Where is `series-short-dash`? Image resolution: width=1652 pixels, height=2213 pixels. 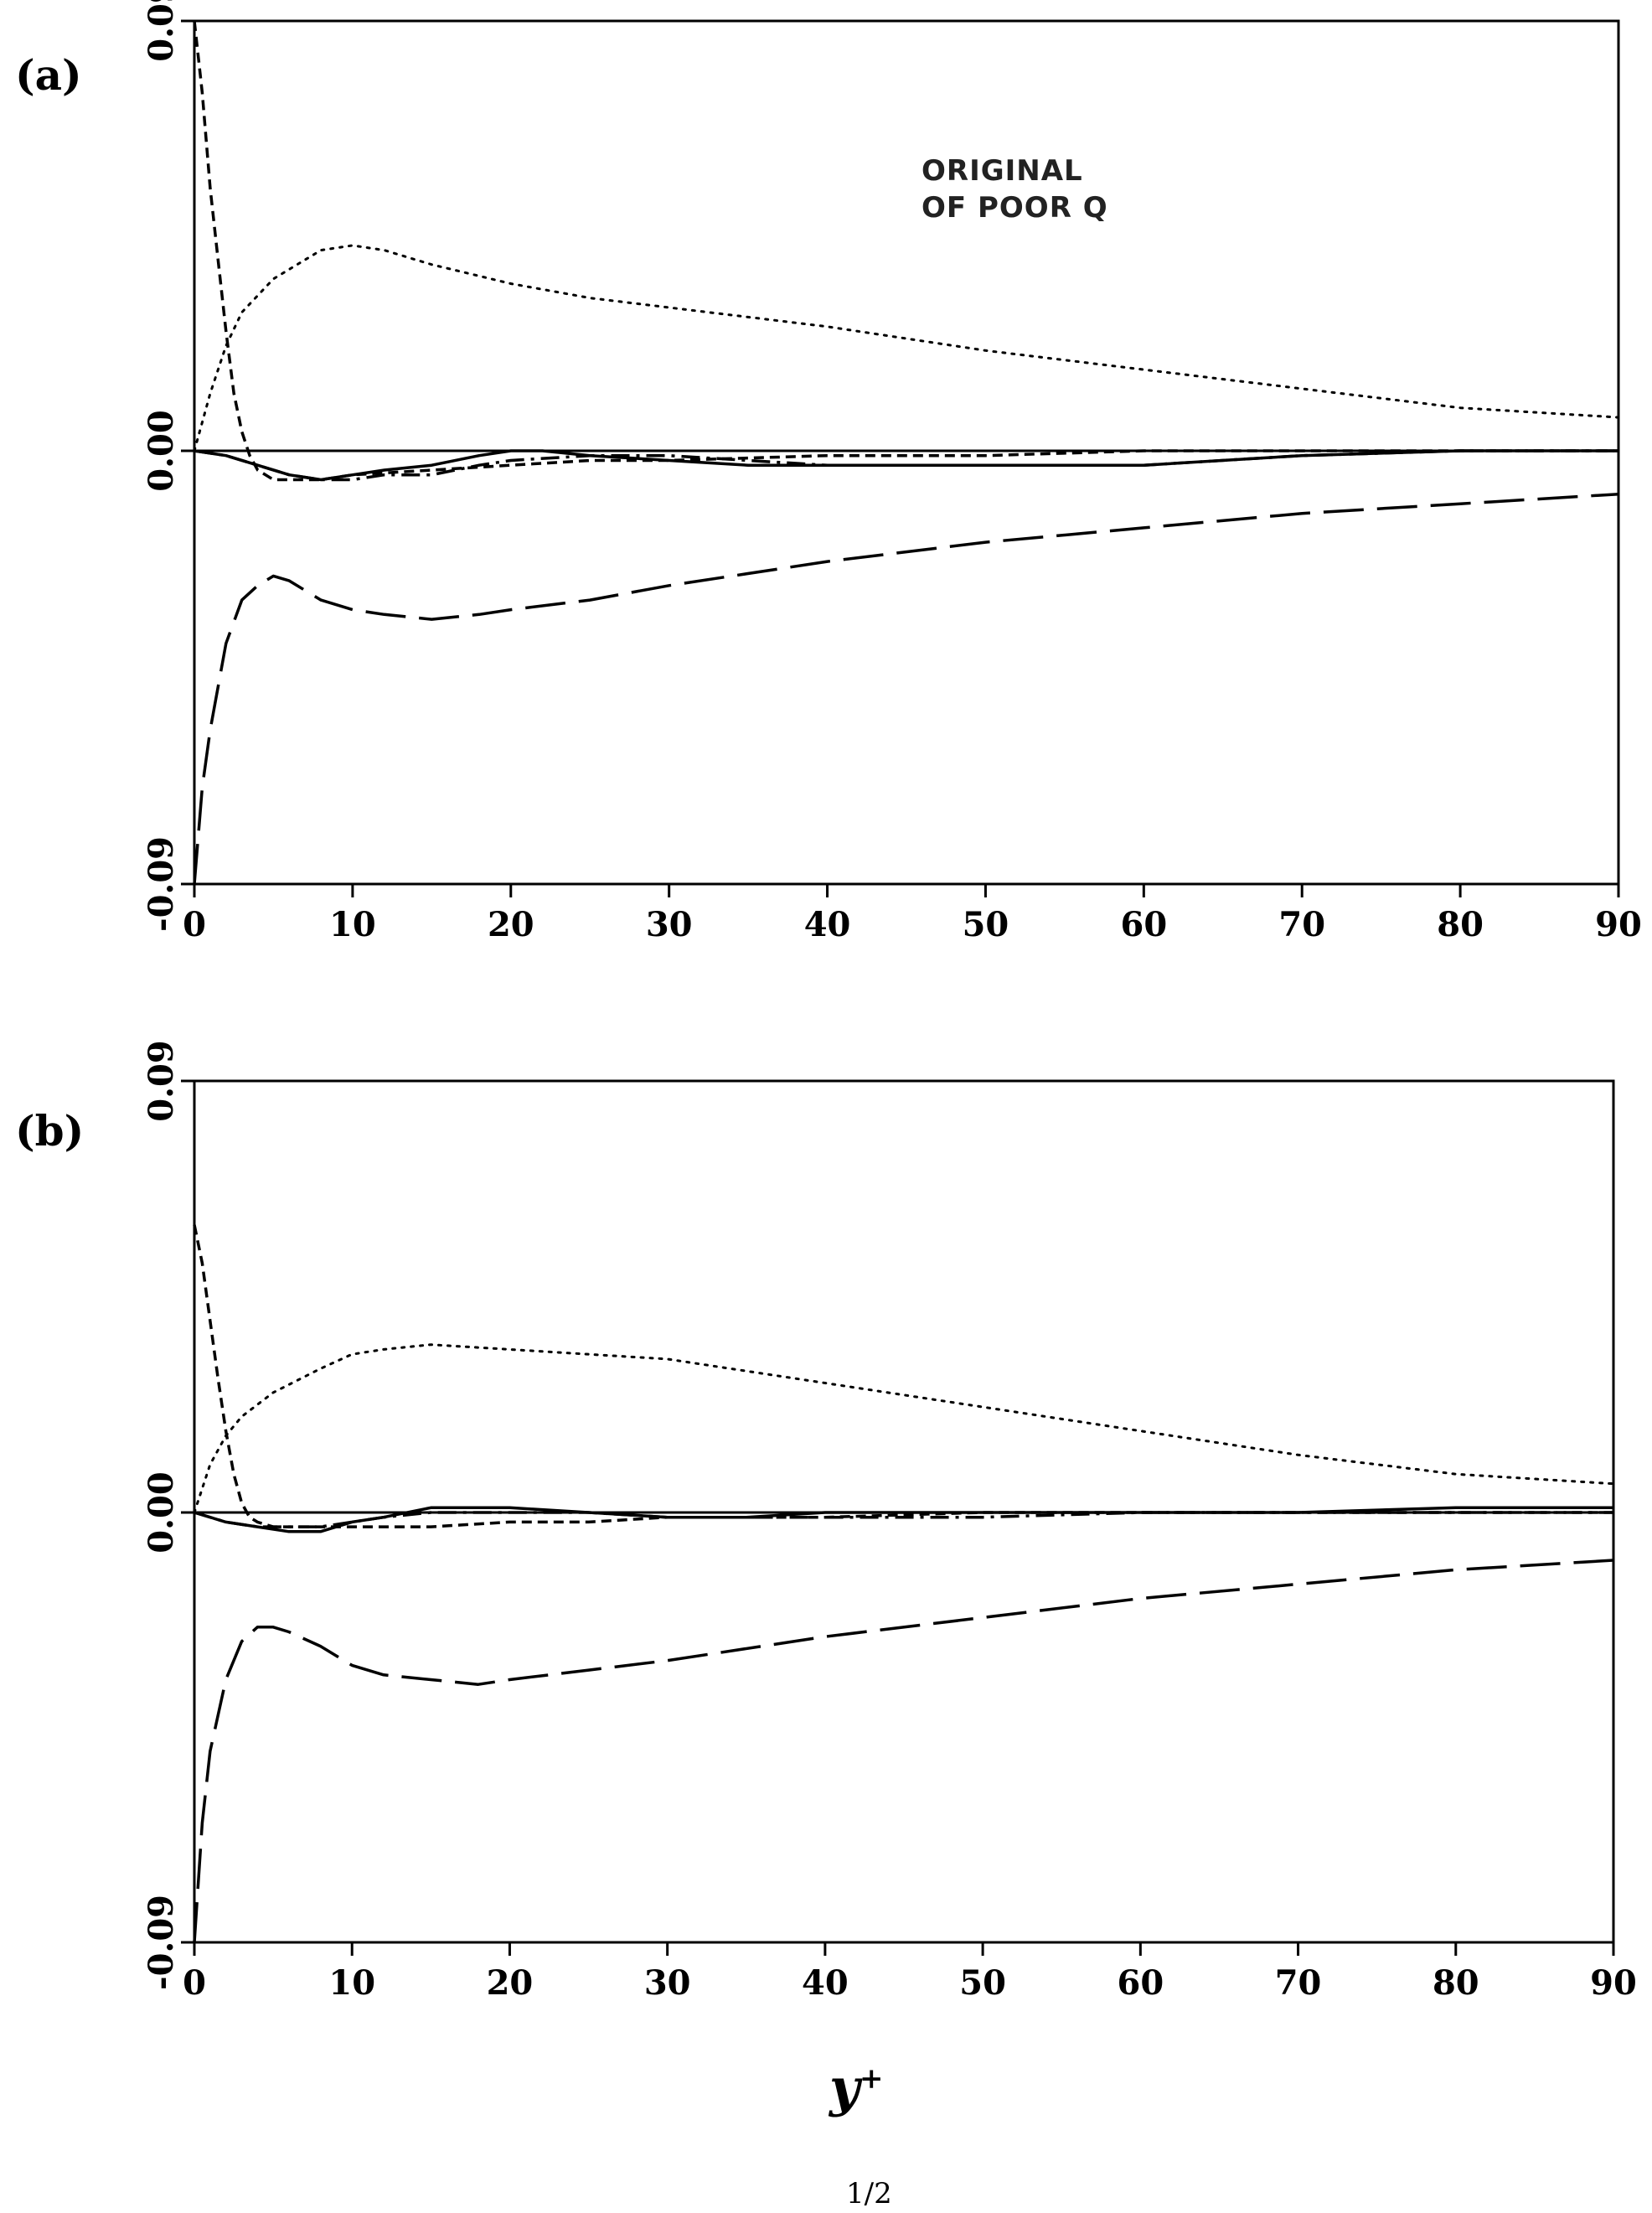
series-short-dash is located at coordinates (903, 1376).